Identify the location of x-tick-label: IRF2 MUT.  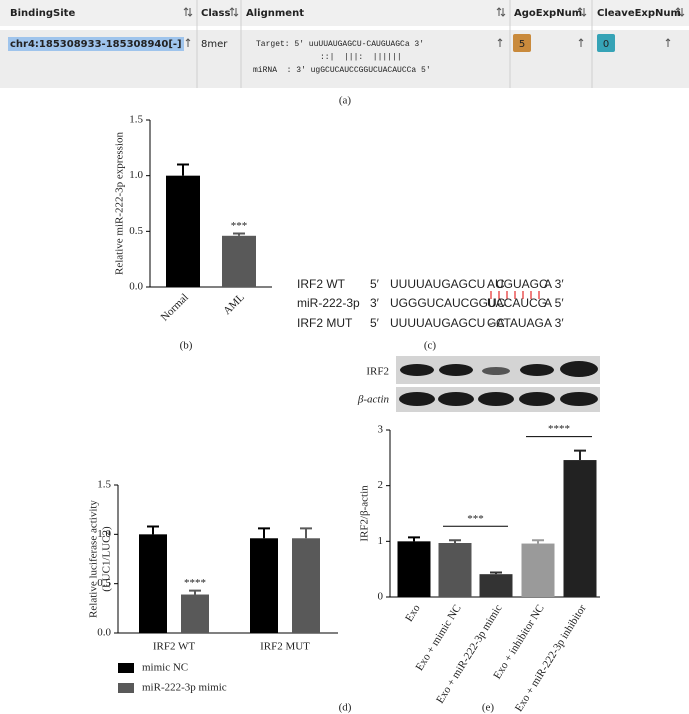
(285, 647).